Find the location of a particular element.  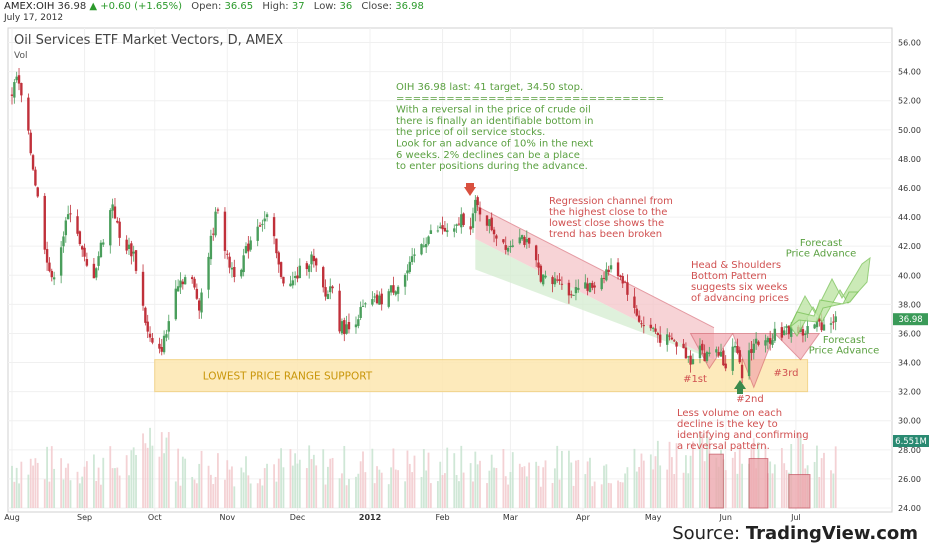

trade-plan-note-line: to enter positions during the advance. is located at coordinates (492, 166).